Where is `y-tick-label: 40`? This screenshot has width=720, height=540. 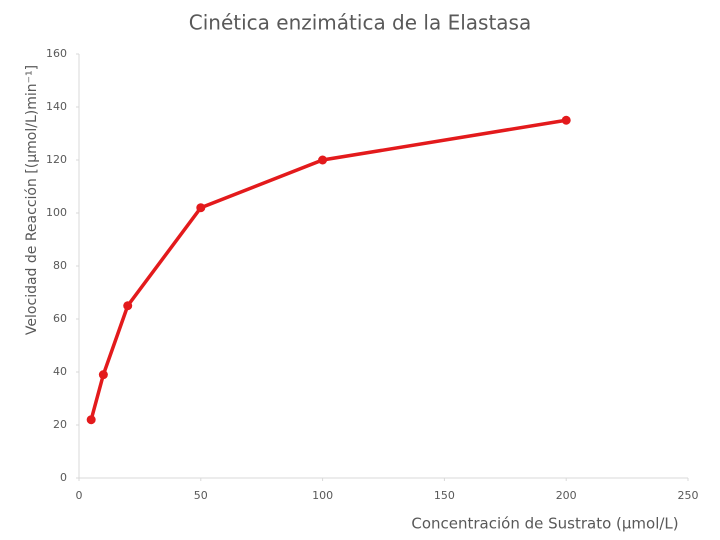 y-tick-label: 40 is located at coordinates (60, 371).